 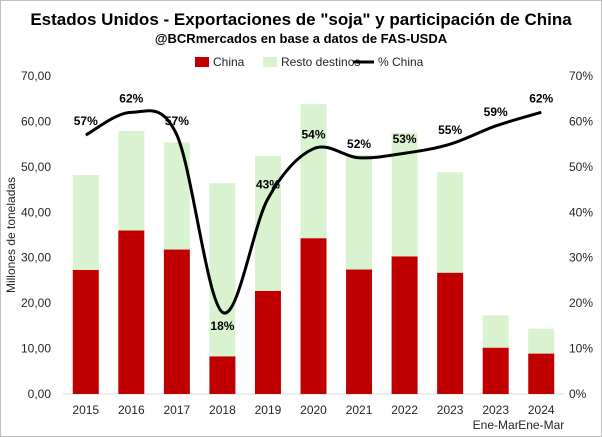 I want to click on legend-label-resto: Resto destinos, so click(x=320, y=62).